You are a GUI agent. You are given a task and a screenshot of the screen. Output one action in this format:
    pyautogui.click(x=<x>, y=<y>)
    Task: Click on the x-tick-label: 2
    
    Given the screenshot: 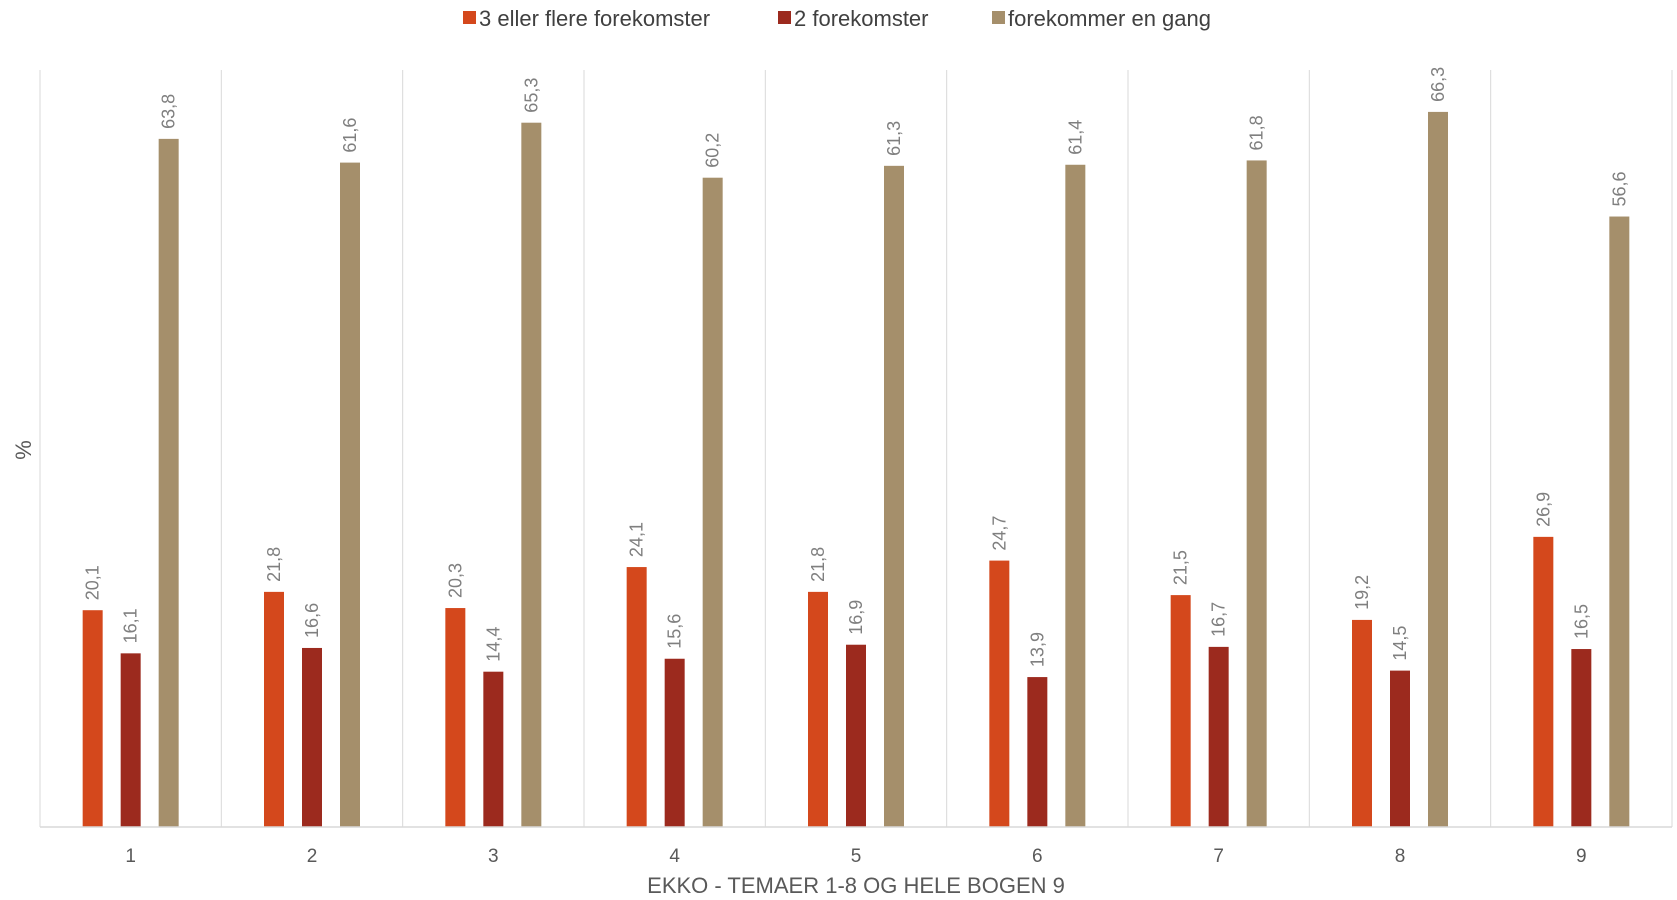 What is the action you would take?
    pyautogui.click(x=312, y=856)
    